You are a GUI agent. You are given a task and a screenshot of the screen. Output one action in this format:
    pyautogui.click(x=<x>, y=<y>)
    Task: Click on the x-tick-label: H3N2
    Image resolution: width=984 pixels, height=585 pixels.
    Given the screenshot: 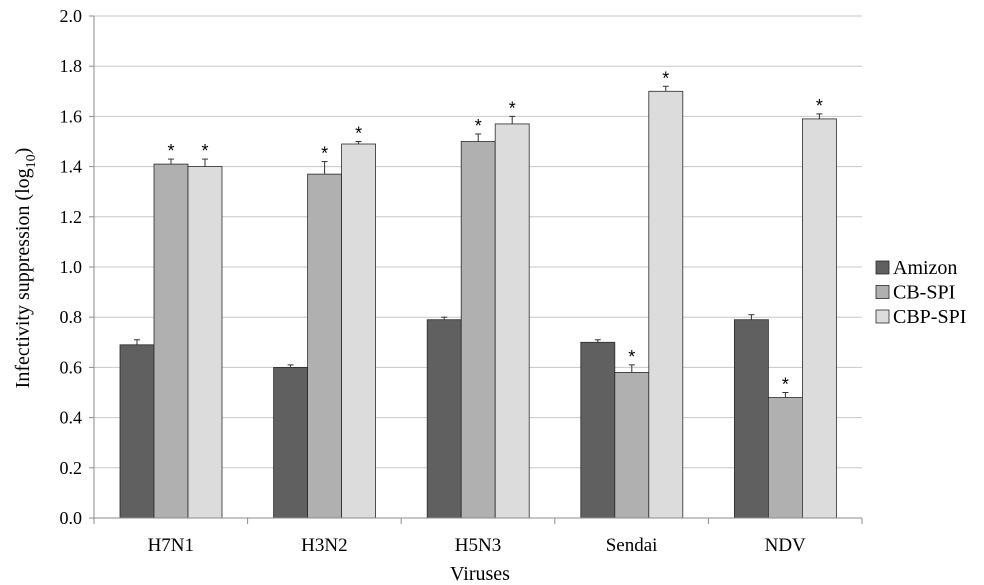 What is the action you would take?
    pyautogui.click(x=324, y=545)
    